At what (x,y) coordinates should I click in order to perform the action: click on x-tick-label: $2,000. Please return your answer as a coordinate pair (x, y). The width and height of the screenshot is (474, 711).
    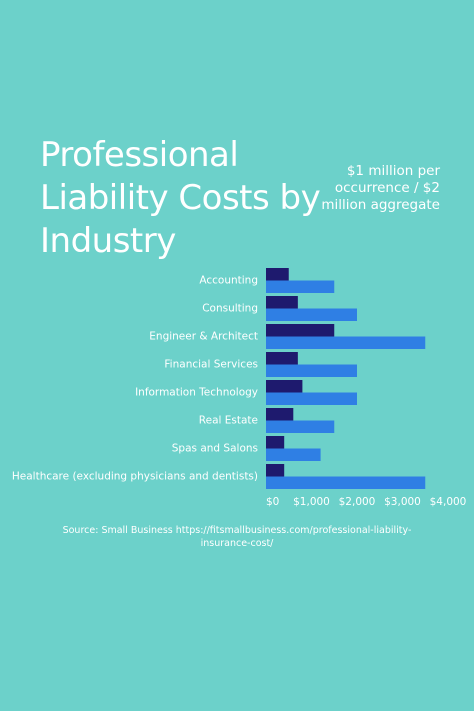
    Looking at the image, I should click on (357, 502).